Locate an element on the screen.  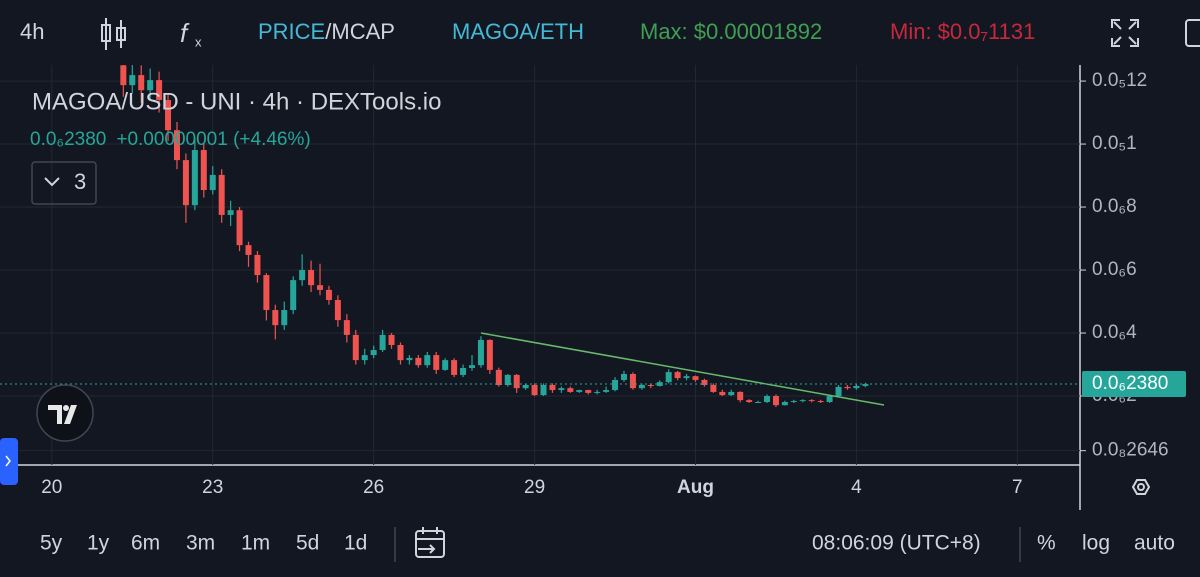
x-tick-label: 23 is located at coordinates (212, 487).